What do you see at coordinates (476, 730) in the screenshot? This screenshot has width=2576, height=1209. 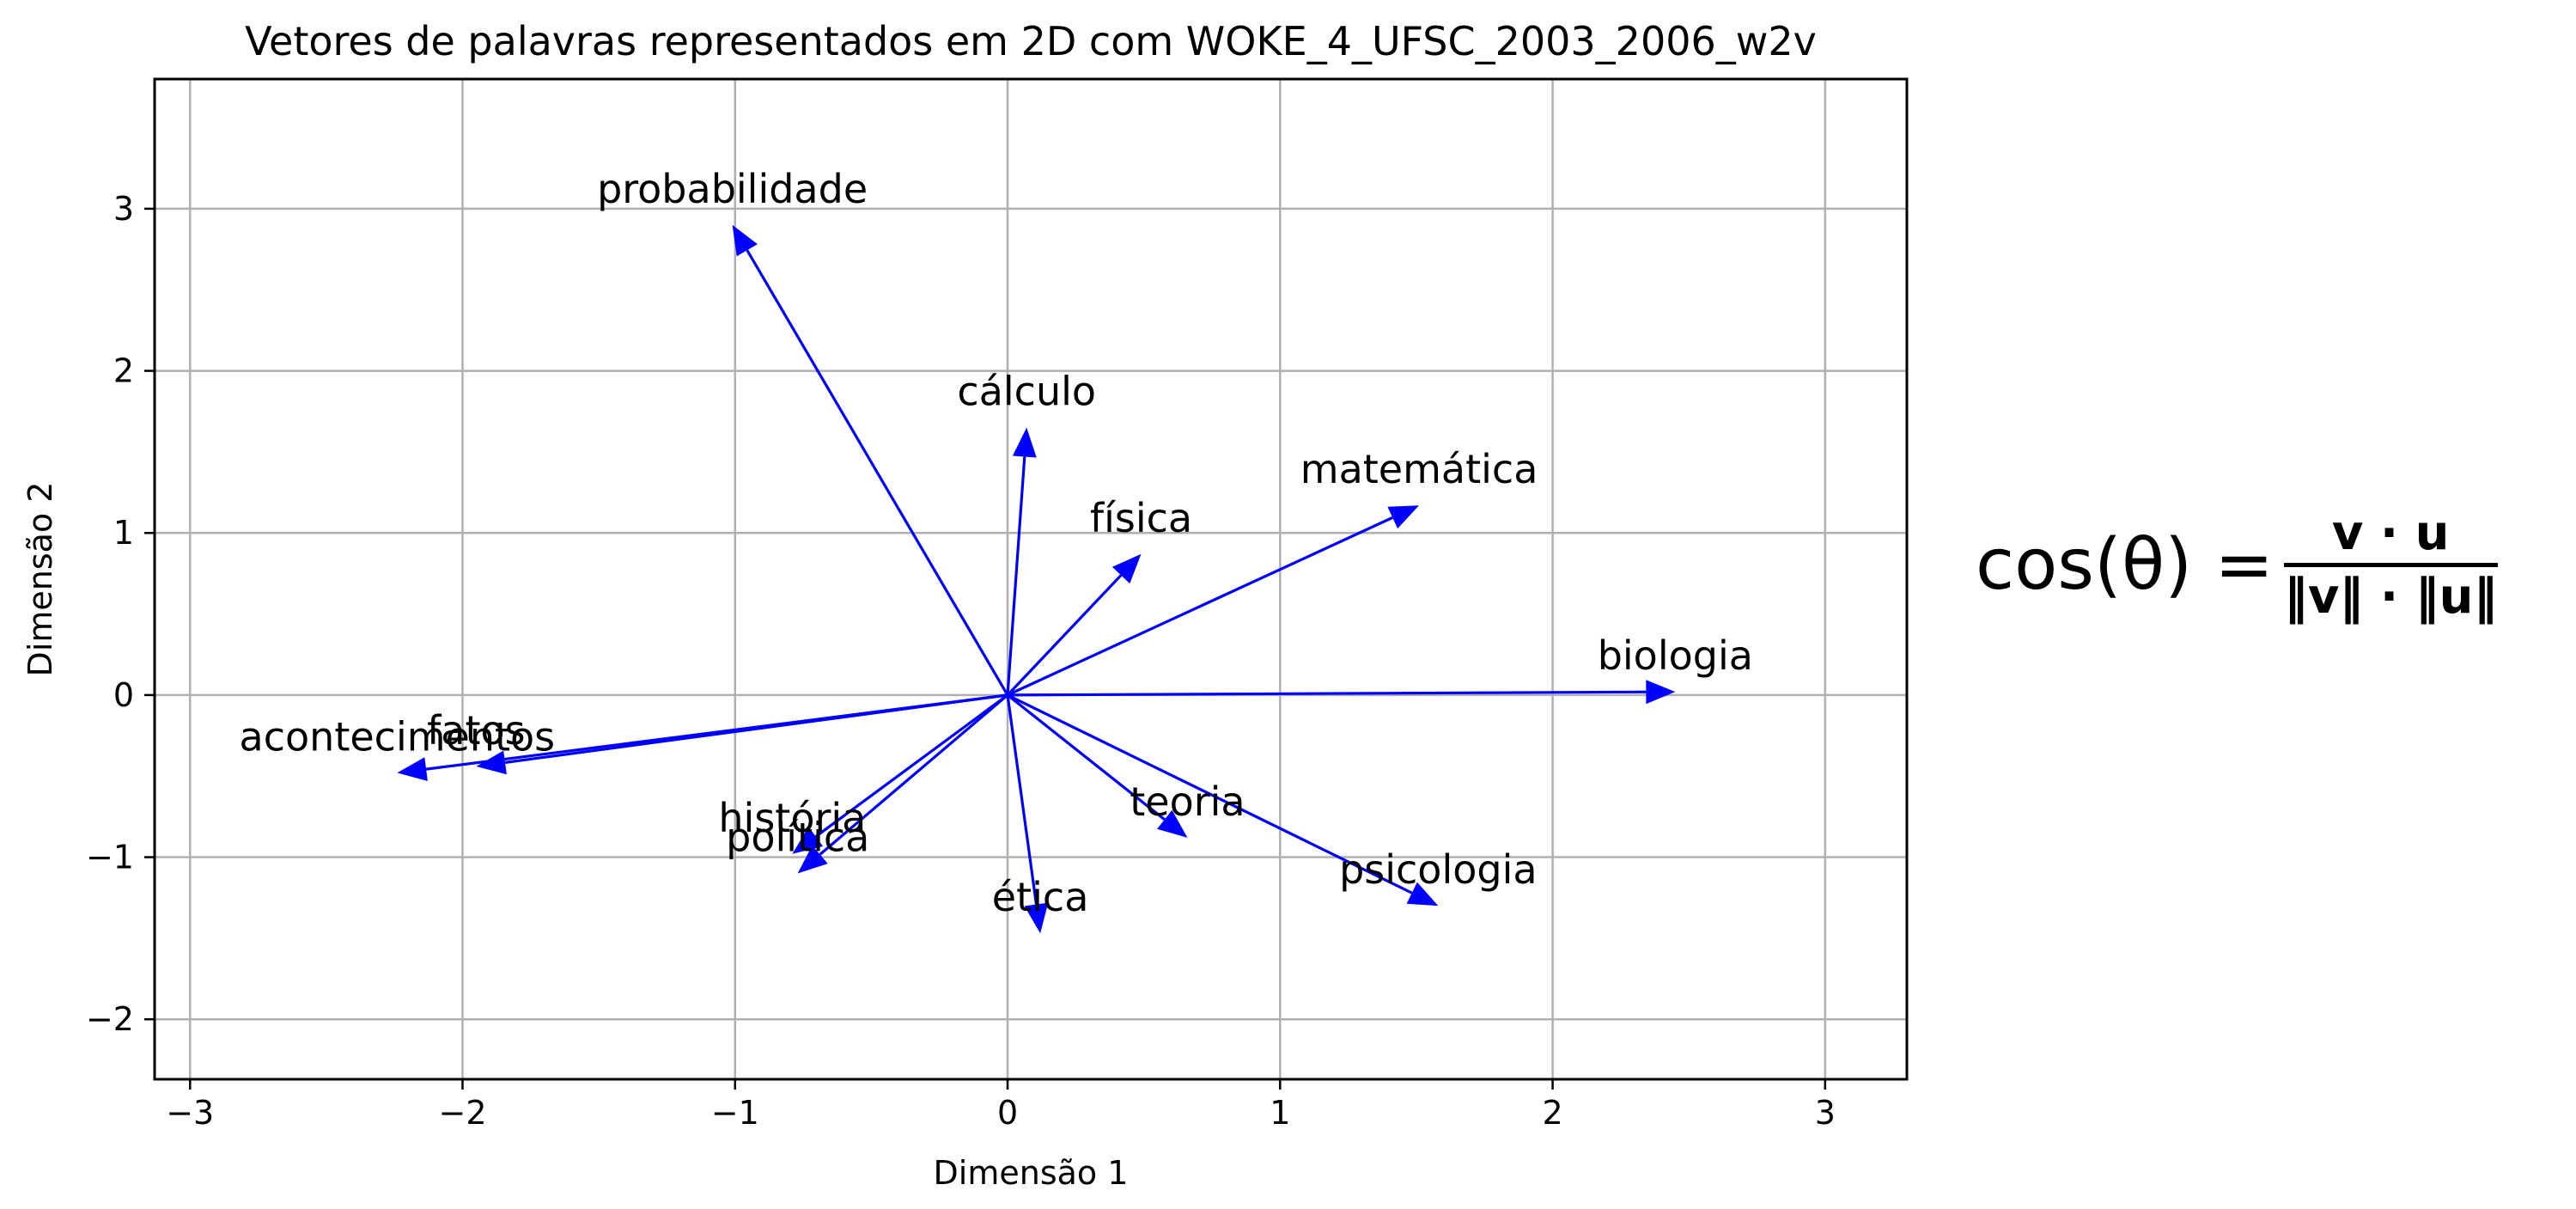 I see `vector-fatos-label: fatos` at bounding box center [476, 730].